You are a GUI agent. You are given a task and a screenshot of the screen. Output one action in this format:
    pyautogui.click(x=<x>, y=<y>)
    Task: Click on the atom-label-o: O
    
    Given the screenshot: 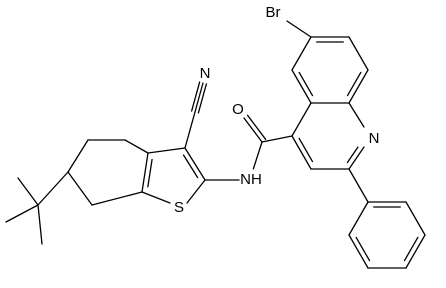 What is the action you would take?
    pyautogui.click(x=238, y=109)
    